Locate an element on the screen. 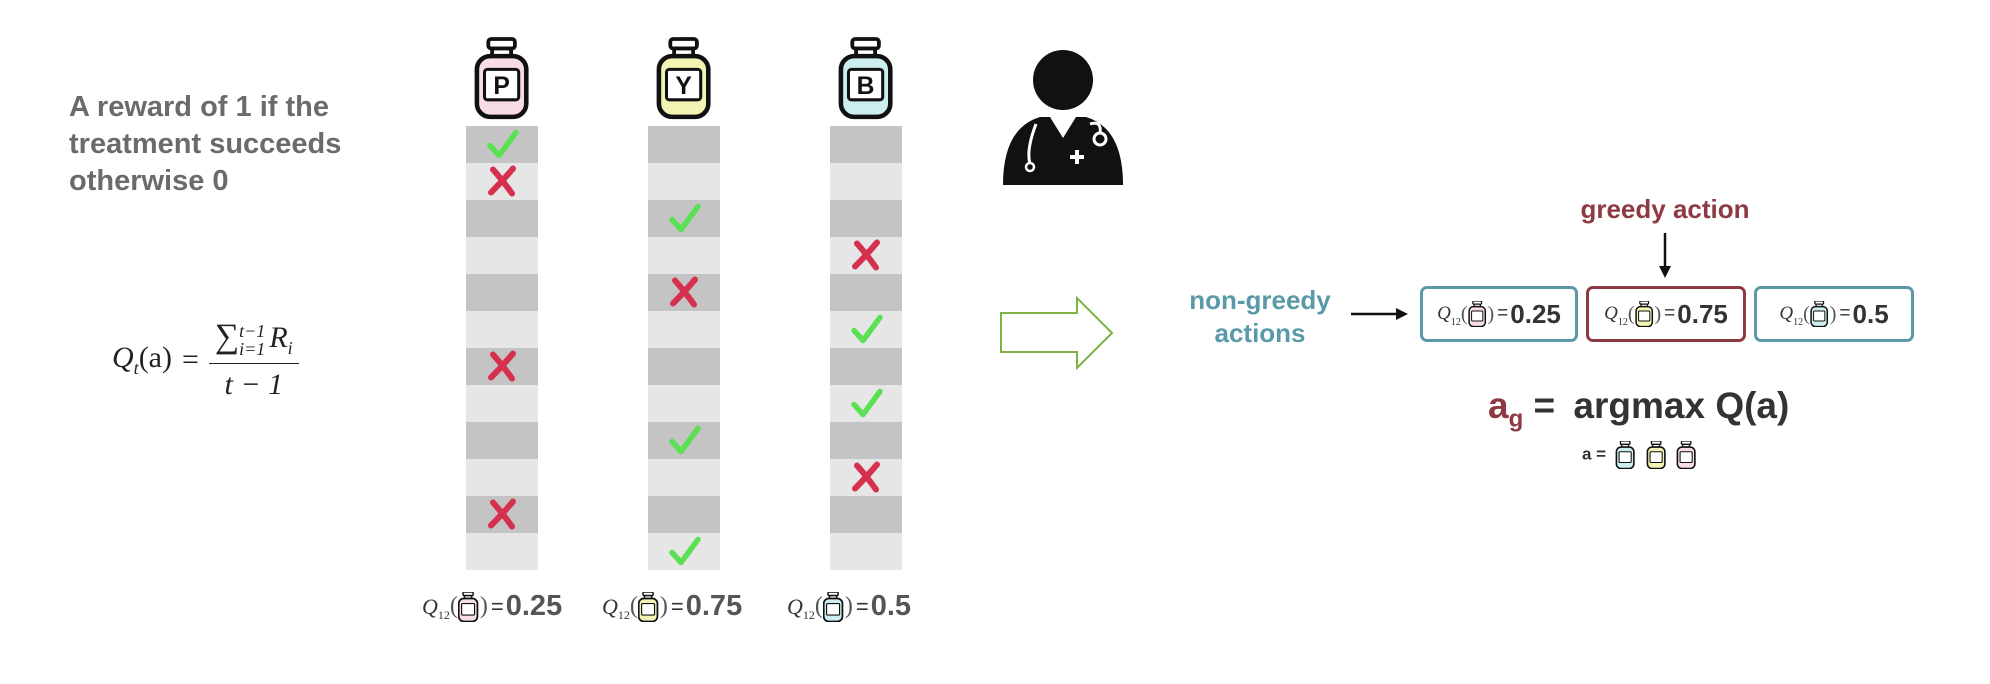 The height and width of the screenshot is (684, 1990). stethoscope-tube is located at coordinates (1032, 144).